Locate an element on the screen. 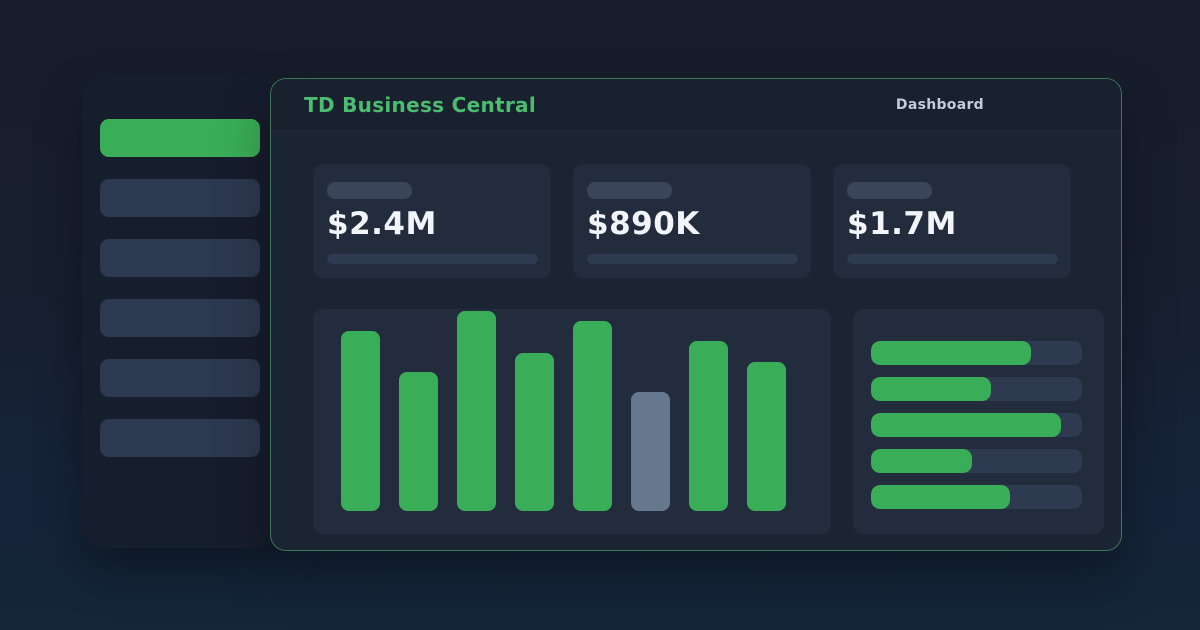 The image size is (1200, 630). bar-chart is located at coordinates (572, 410).